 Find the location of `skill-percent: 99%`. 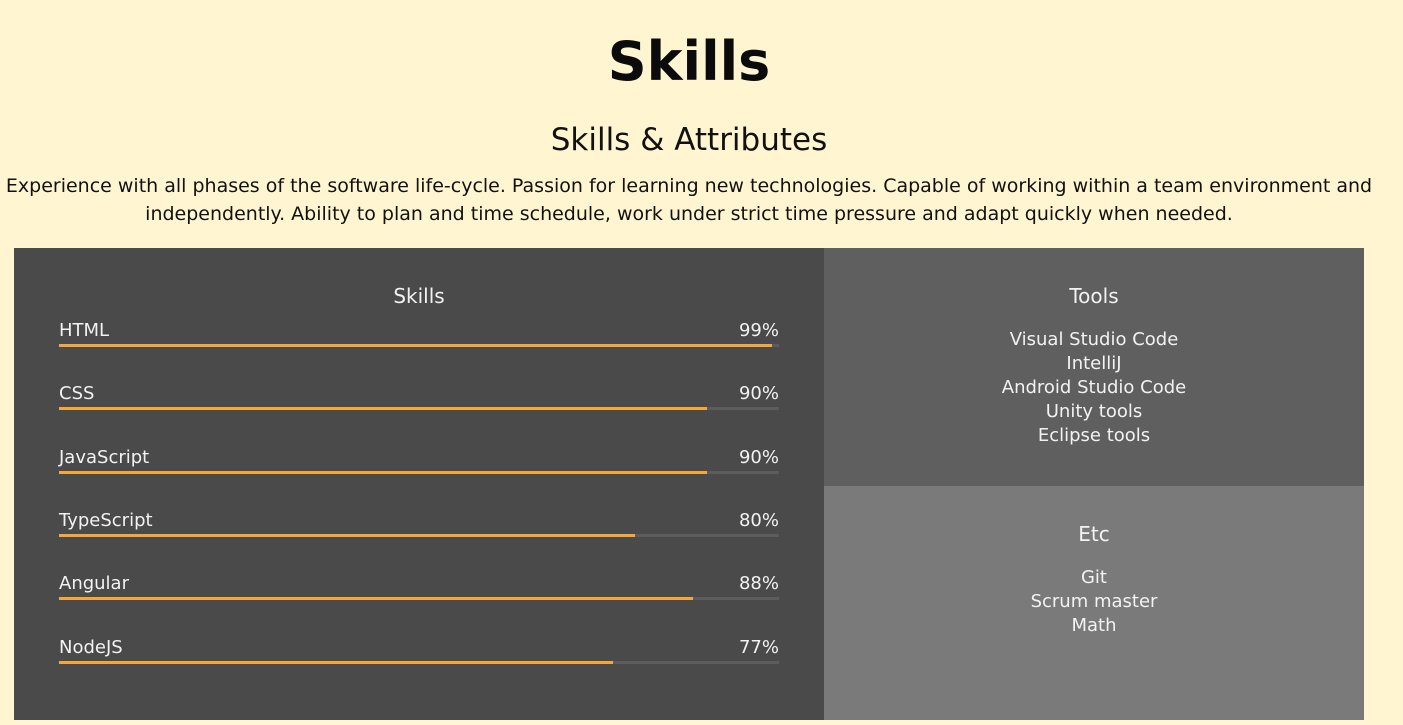

skill-percent: 99% is located at coordinates (758, 330).